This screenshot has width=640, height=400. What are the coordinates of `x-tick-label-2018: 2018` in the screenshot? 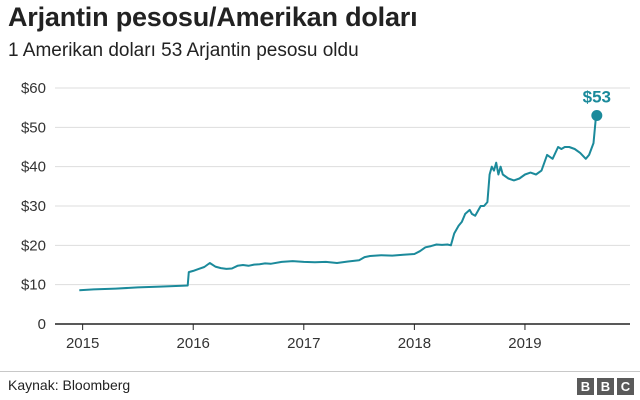 It's located at (414, 343).